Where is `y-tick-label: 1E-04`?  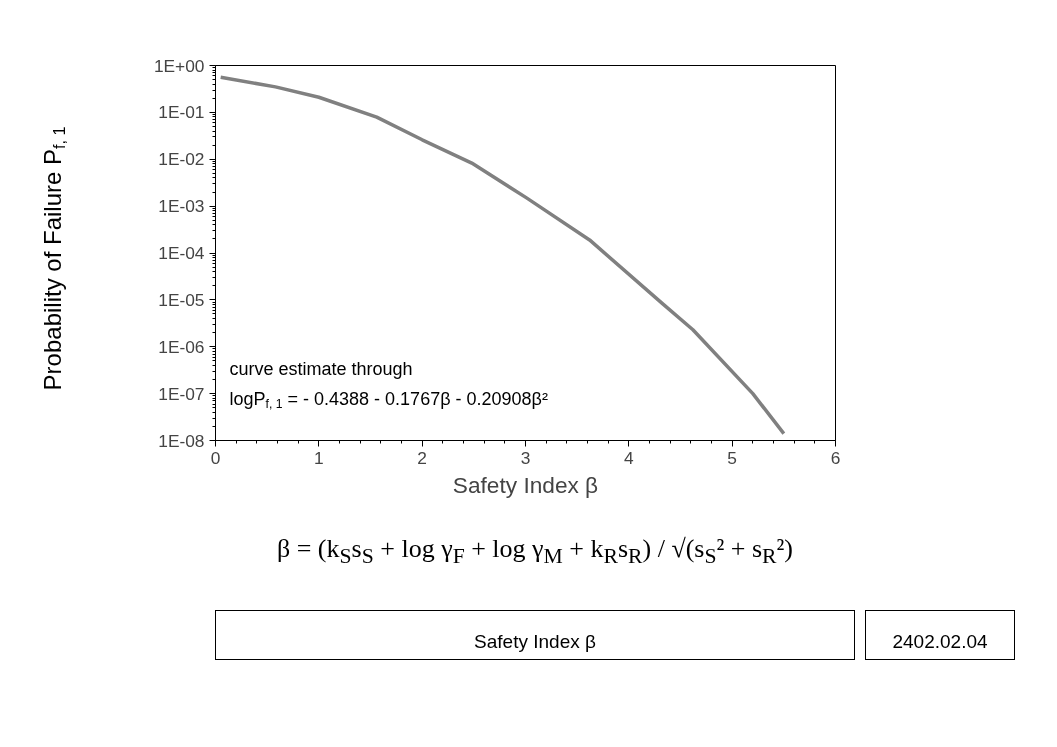
y-tick-label: 1E-04 is located at coordinates (181, 253).